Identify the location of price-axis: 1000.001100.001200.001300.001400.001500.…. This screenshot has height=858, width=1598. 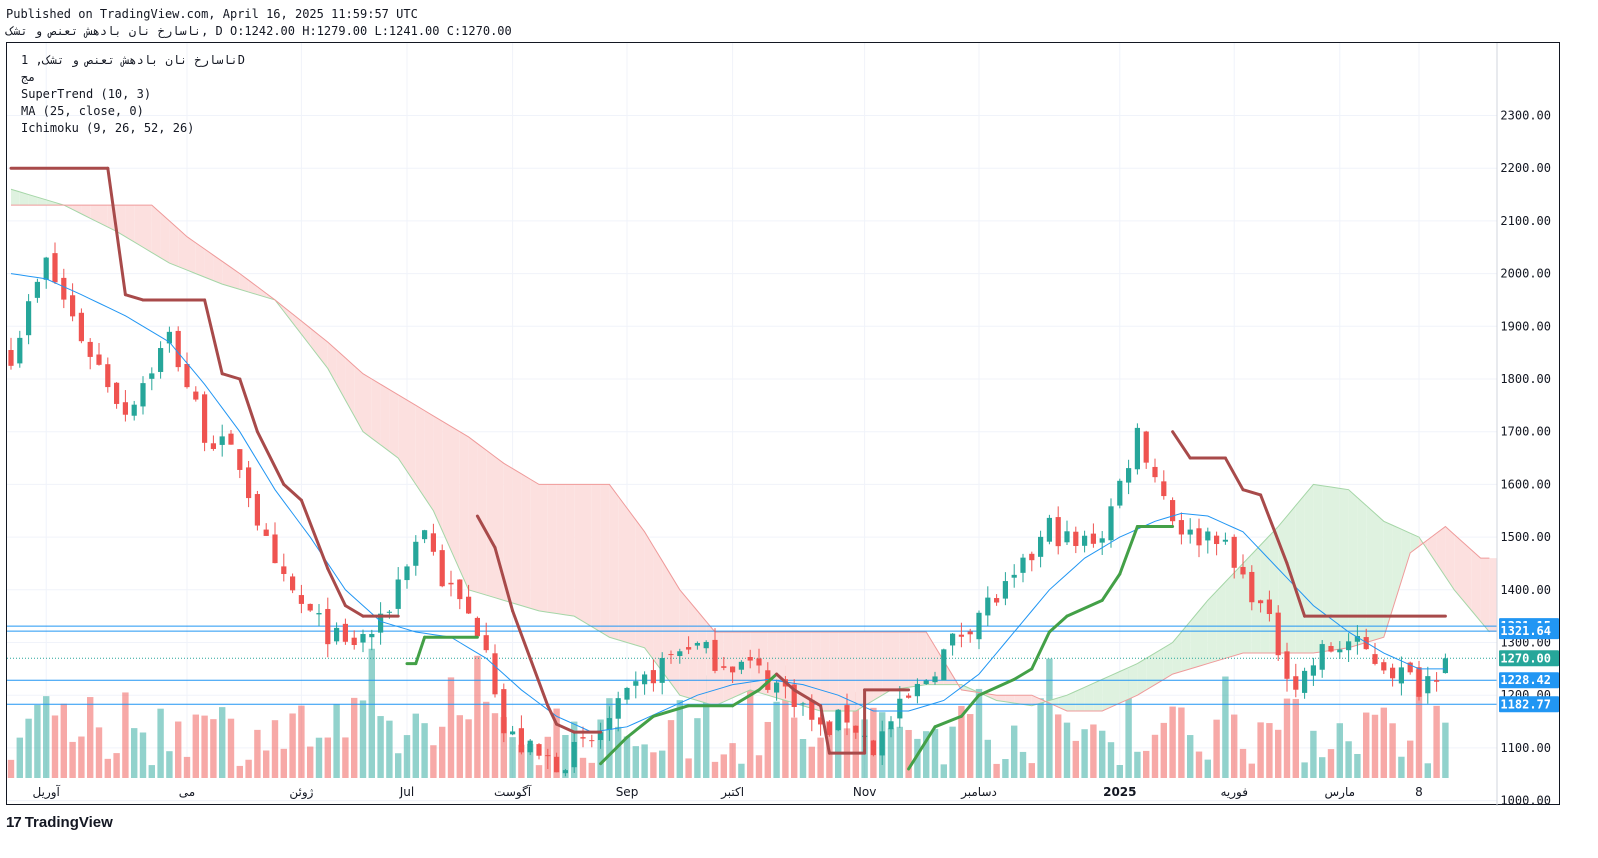
(1527, 424).